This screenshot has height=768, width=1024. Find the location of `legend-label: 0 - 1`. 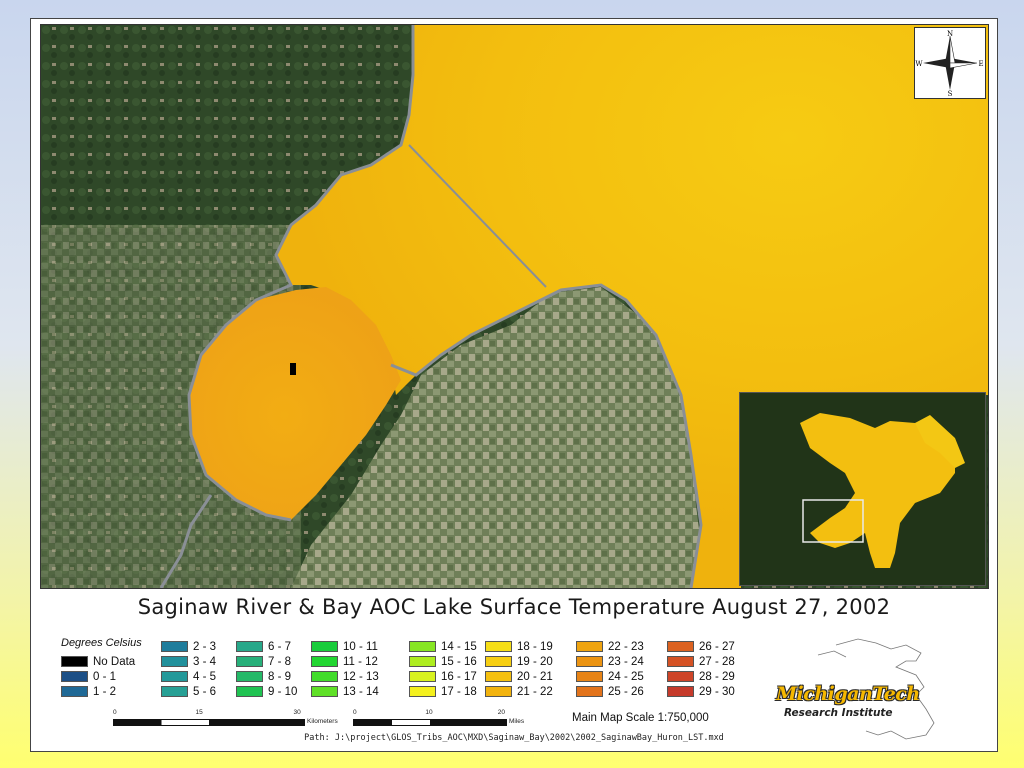

legend-label: 0 - 1 is located at coordinates (105, 676).